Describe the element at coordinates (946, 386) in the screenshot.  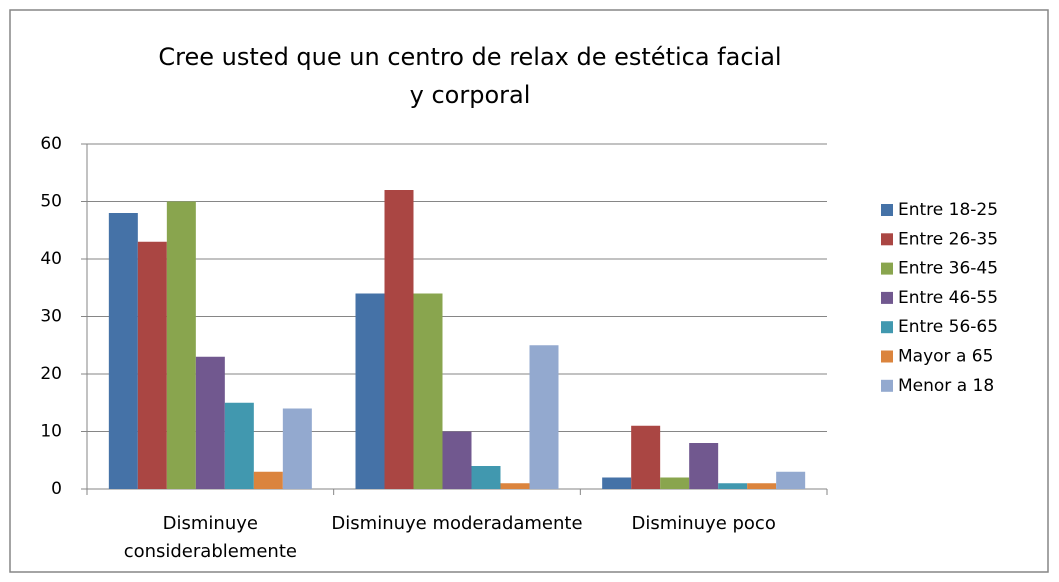
I see `legend-label: Menor a 18` at that location.